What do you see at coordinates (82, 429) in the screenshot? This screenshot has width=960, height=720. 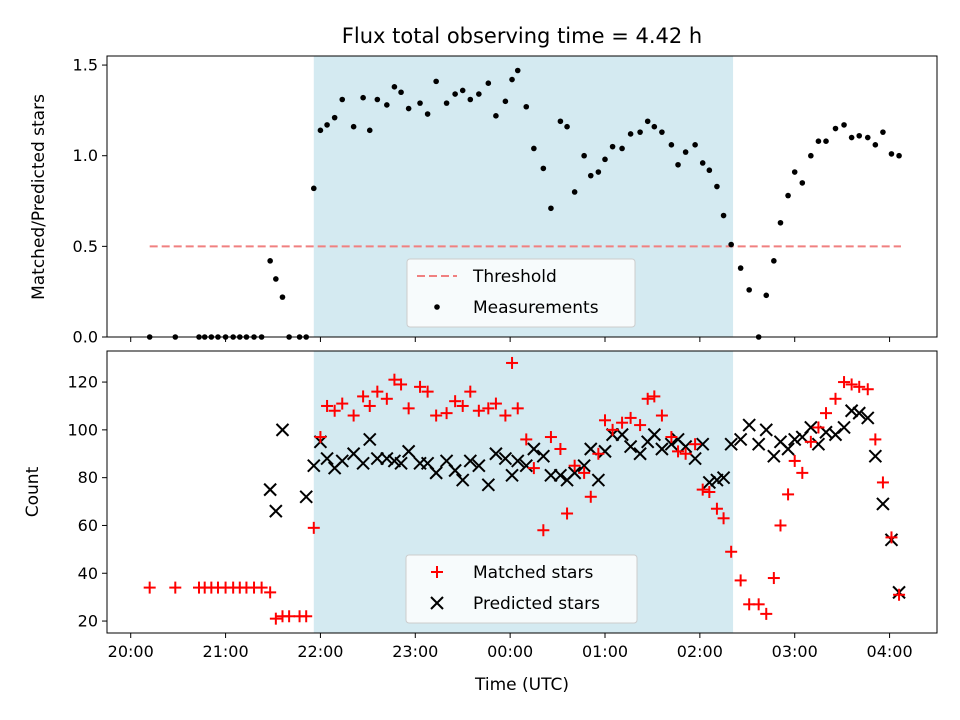 I see `bottom-ytick-label: 100` at bounding box center [82, 429].